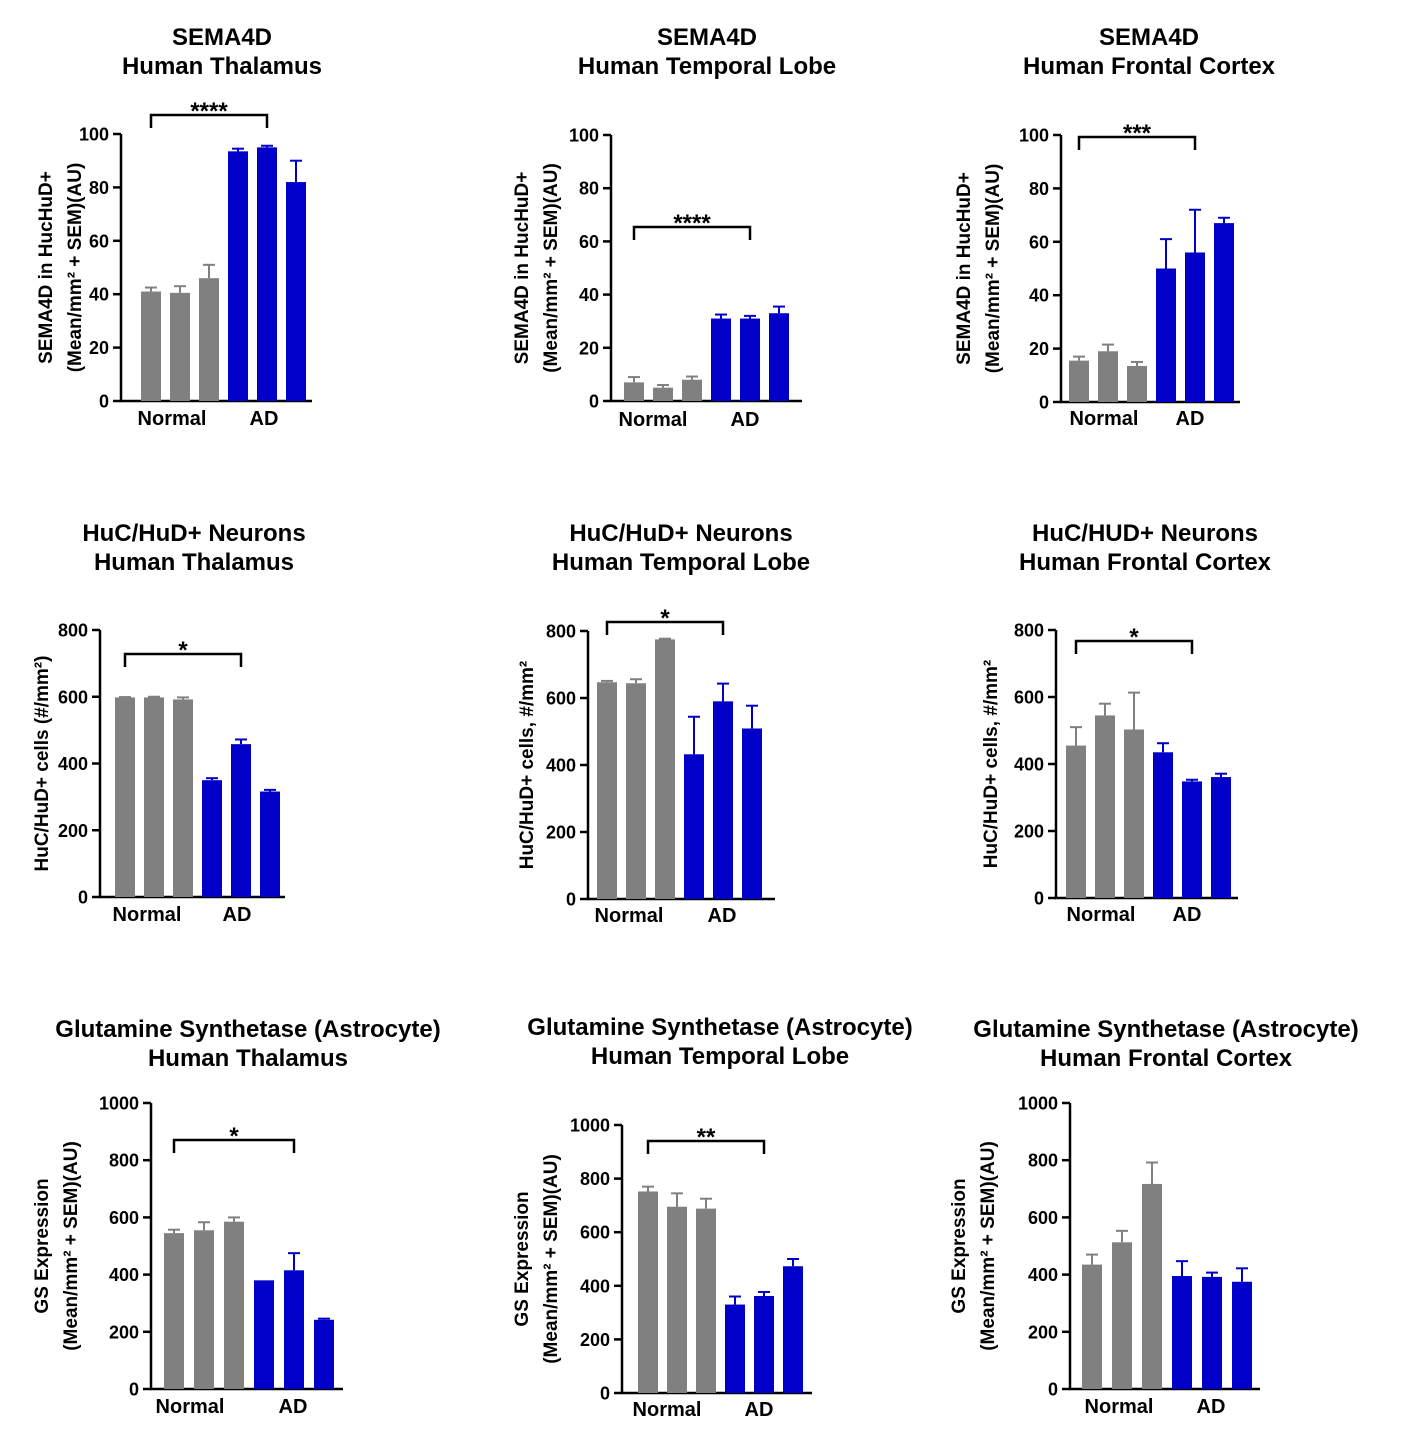 This screenshot has width=1409, height=1440. Describe the element at coordinates (248, 1058) in the screenshot. I see `chart-subtitle: Human Thalamus` at that location.